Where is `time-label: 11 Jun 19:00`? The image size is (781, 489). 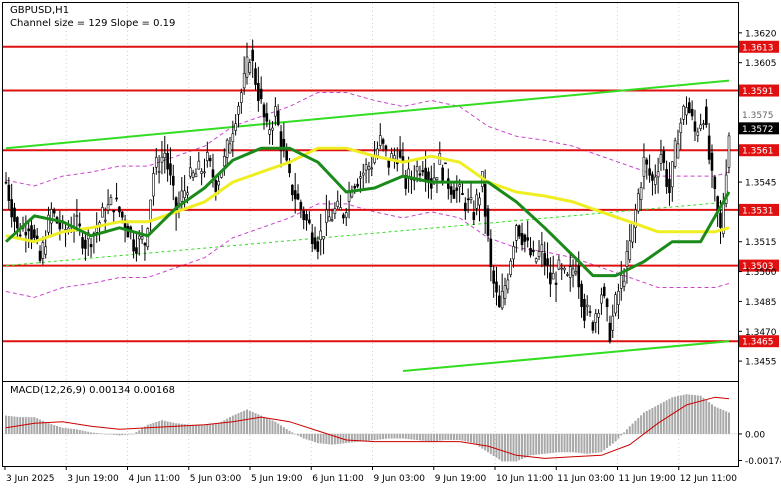
time-label: 11 Jun 19:00 is located at coordinates (647, 479).